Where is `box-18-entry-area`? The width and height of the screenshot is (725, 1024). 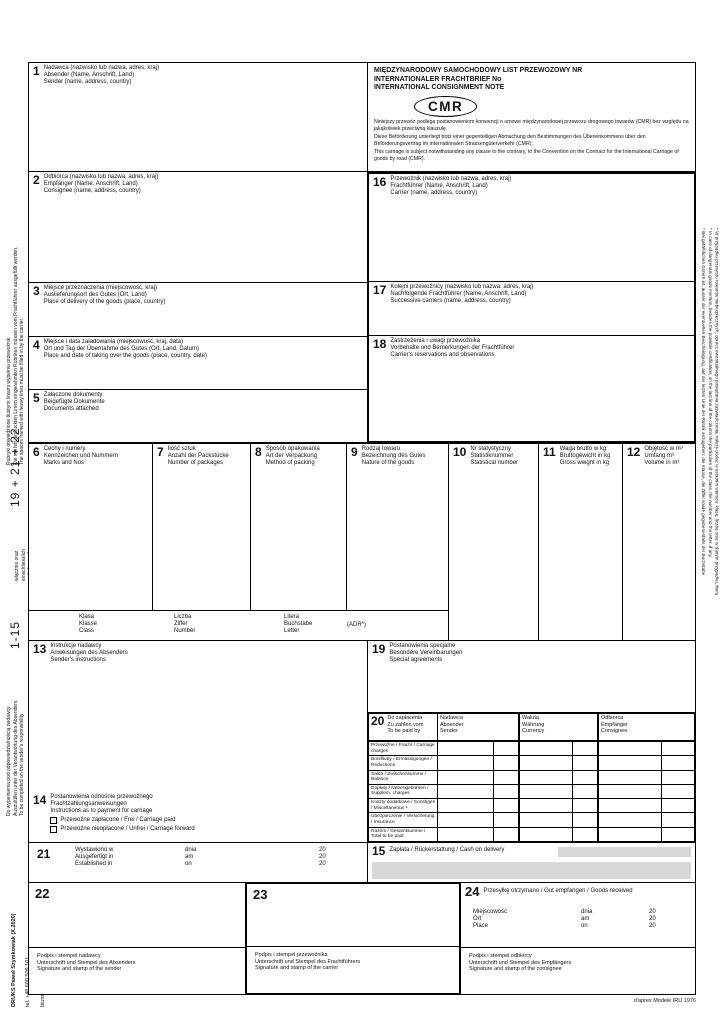
box-18-entry-area is located at coordinates (531, 401).